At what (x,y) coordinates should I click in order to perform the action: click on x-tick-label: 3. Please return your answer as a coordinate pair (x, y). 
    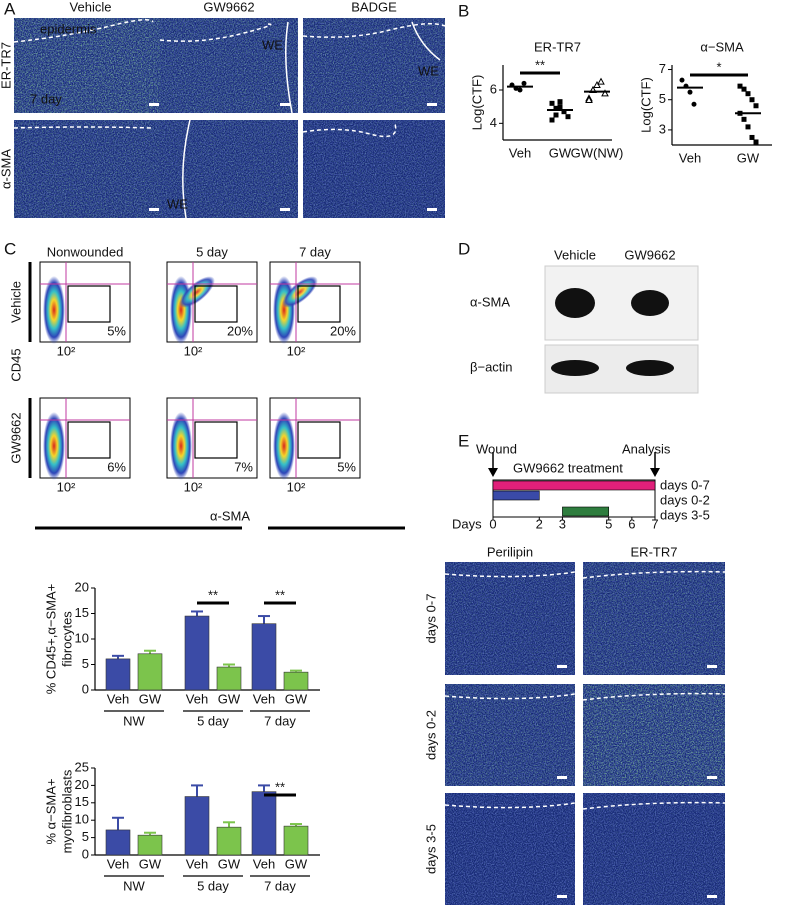
    Looking at the image, I should click on (562, 523).